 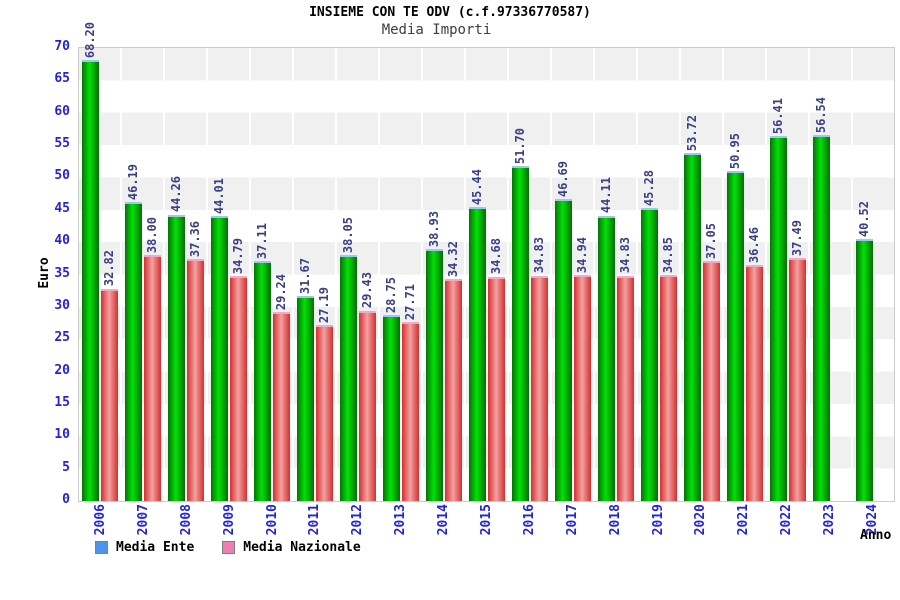 I want to click on y-tick-label-20: 20, so click(x=62, y=370).